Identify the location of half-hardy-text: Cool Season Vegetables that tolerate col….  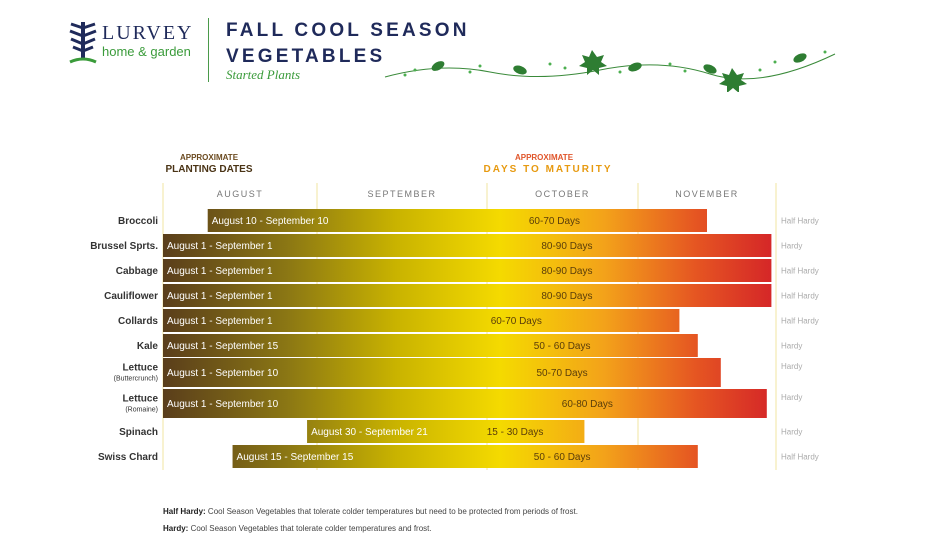
(392, 511).